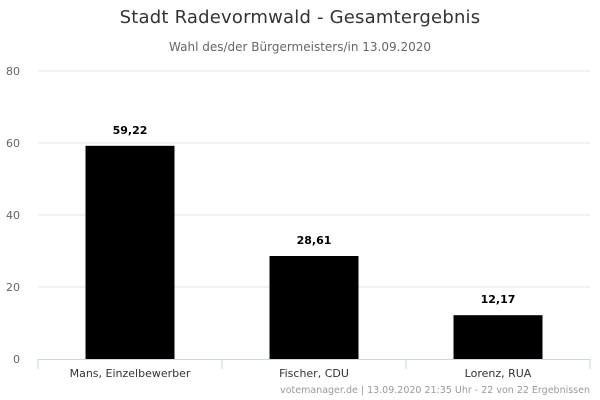 This screenshot has height=400, width=600. I want to click on y-tick-label: 40, so click(13, 215).